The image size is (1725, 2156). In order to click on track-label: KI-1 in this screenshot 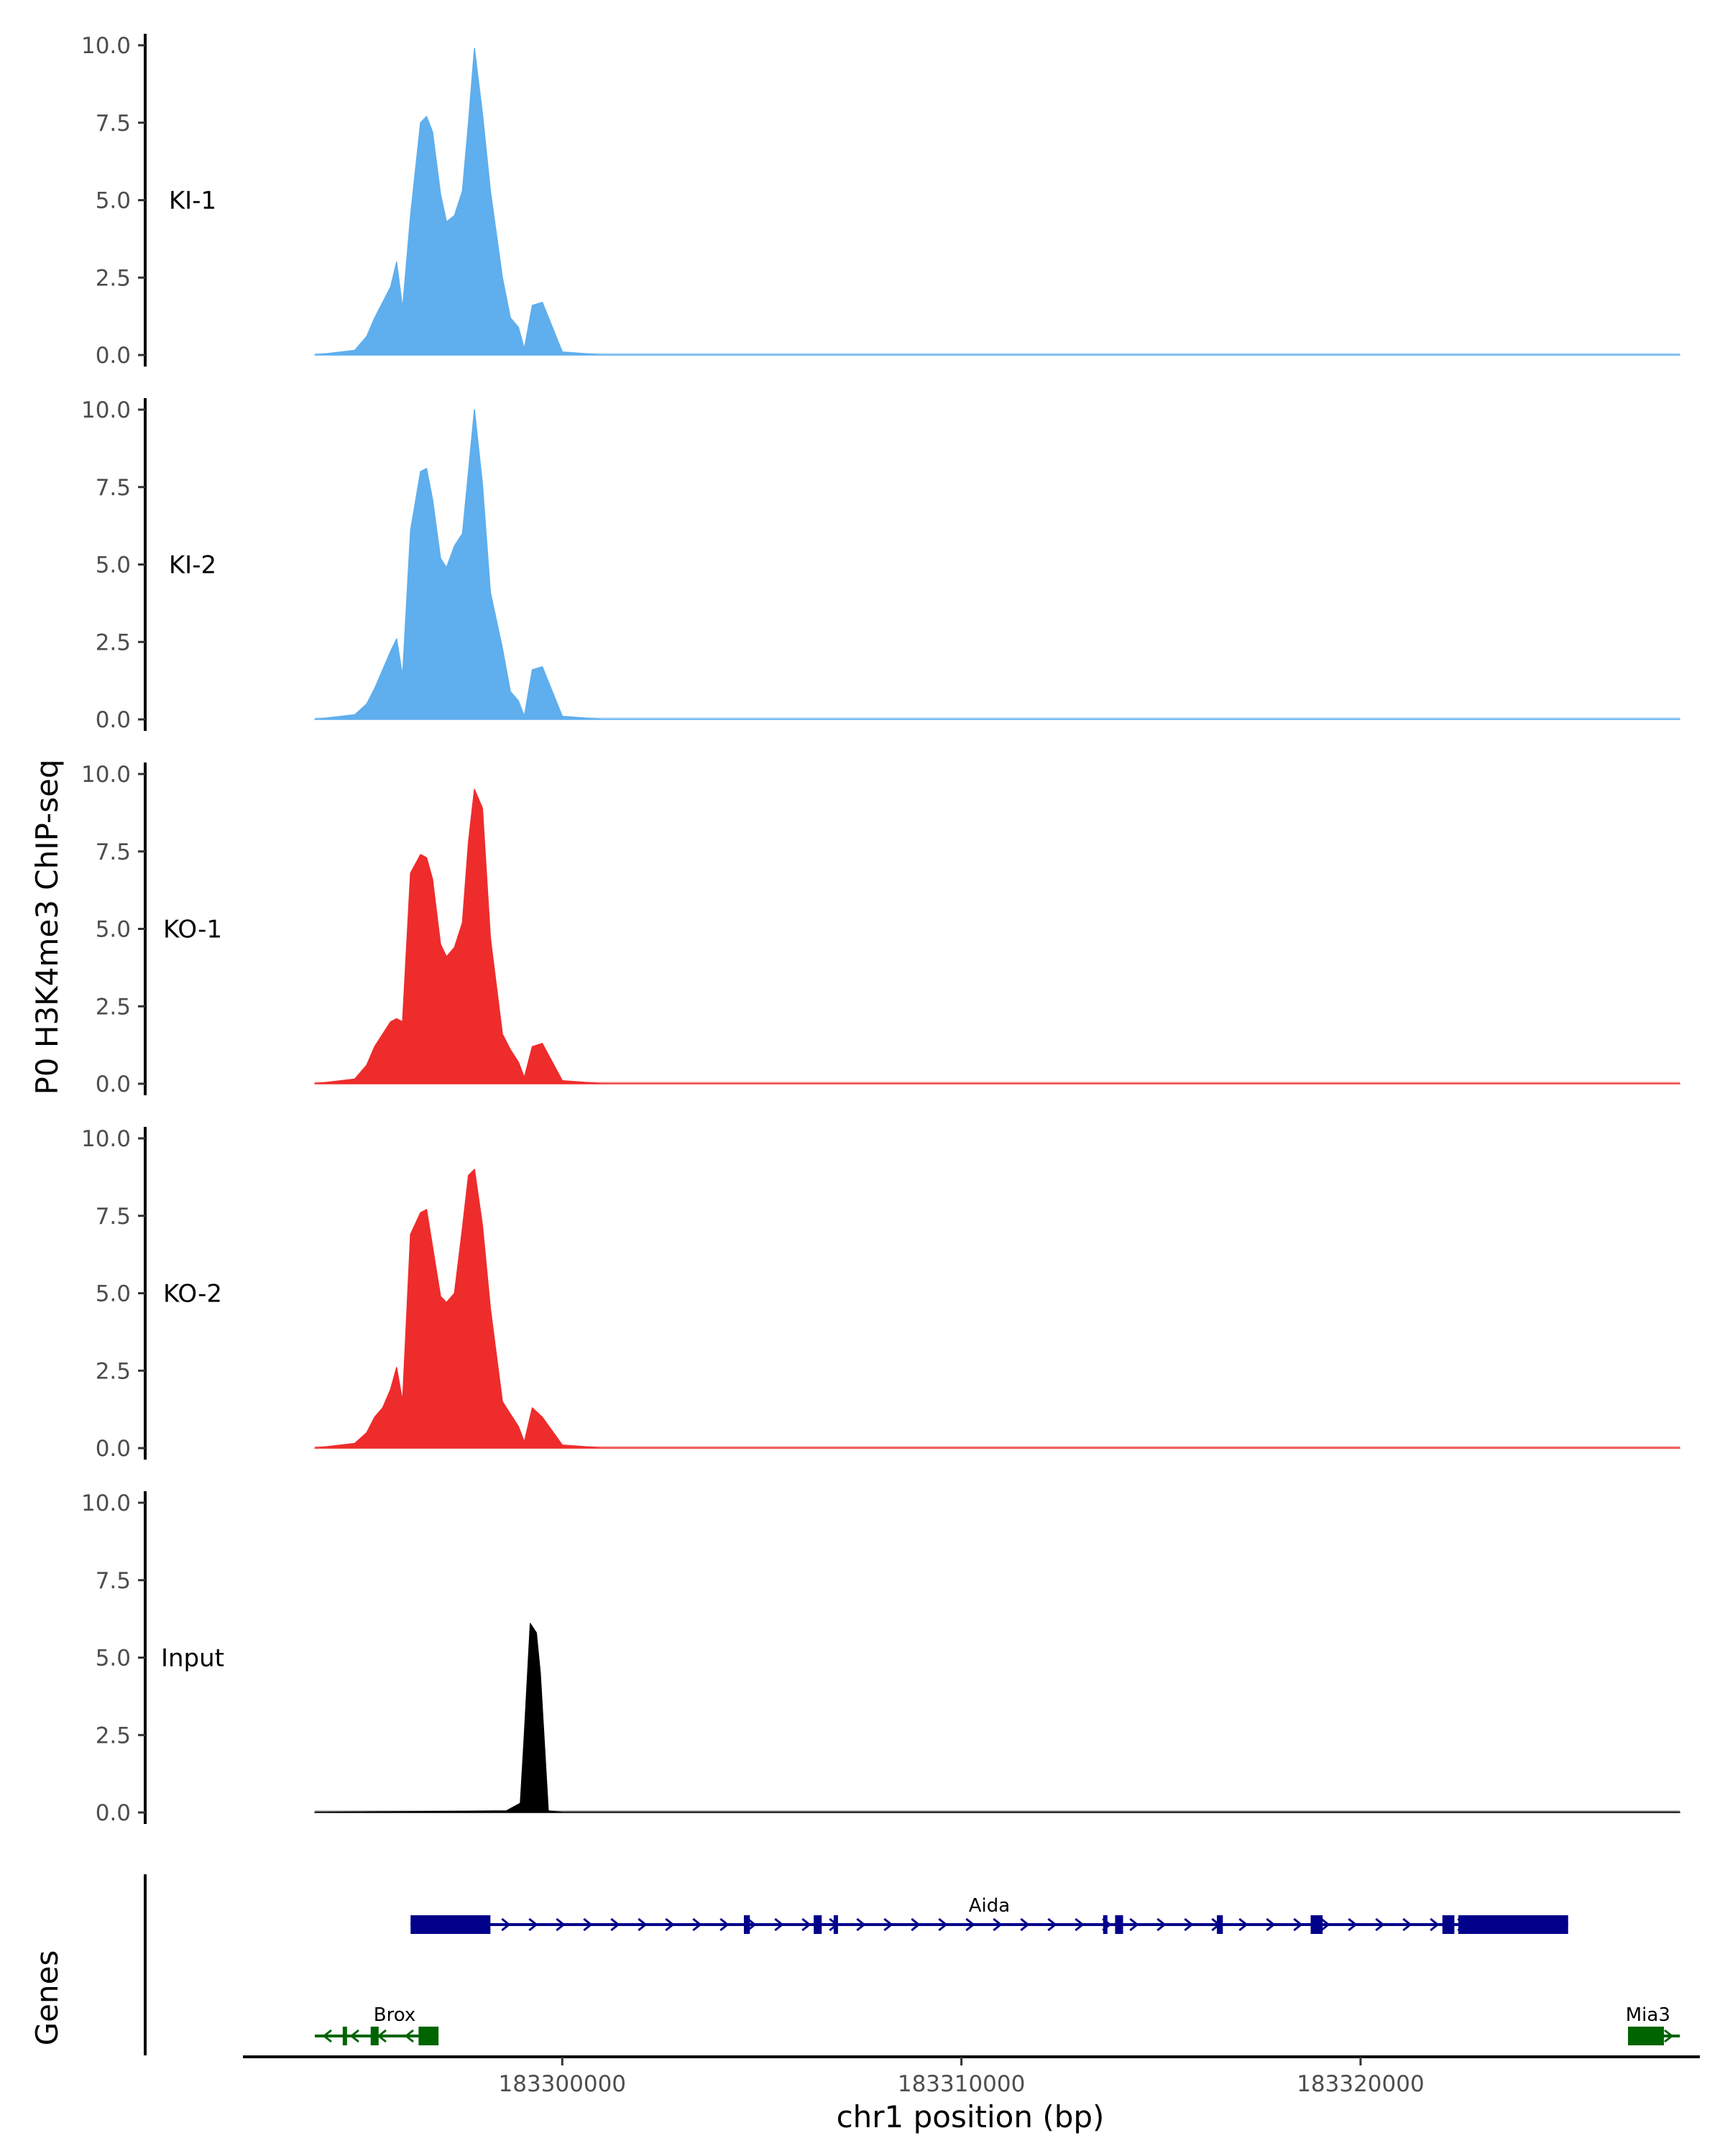, I will do `click(192, 201)`.